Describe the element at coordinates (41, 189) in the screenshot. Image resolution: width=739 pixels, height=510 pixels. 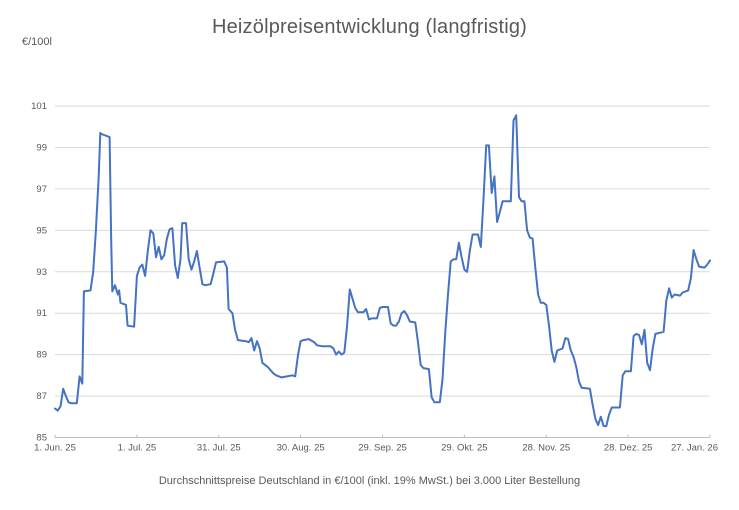
I see `y-tick-label: 97` at that location.